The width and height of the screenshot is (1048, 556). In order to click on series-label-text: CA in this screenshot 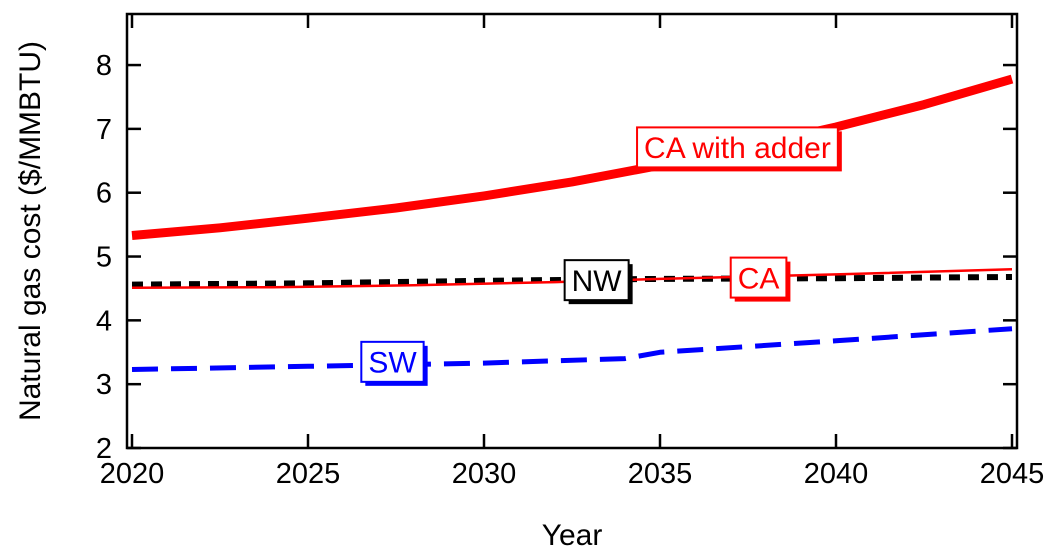, I will do `click(759, 278)`.